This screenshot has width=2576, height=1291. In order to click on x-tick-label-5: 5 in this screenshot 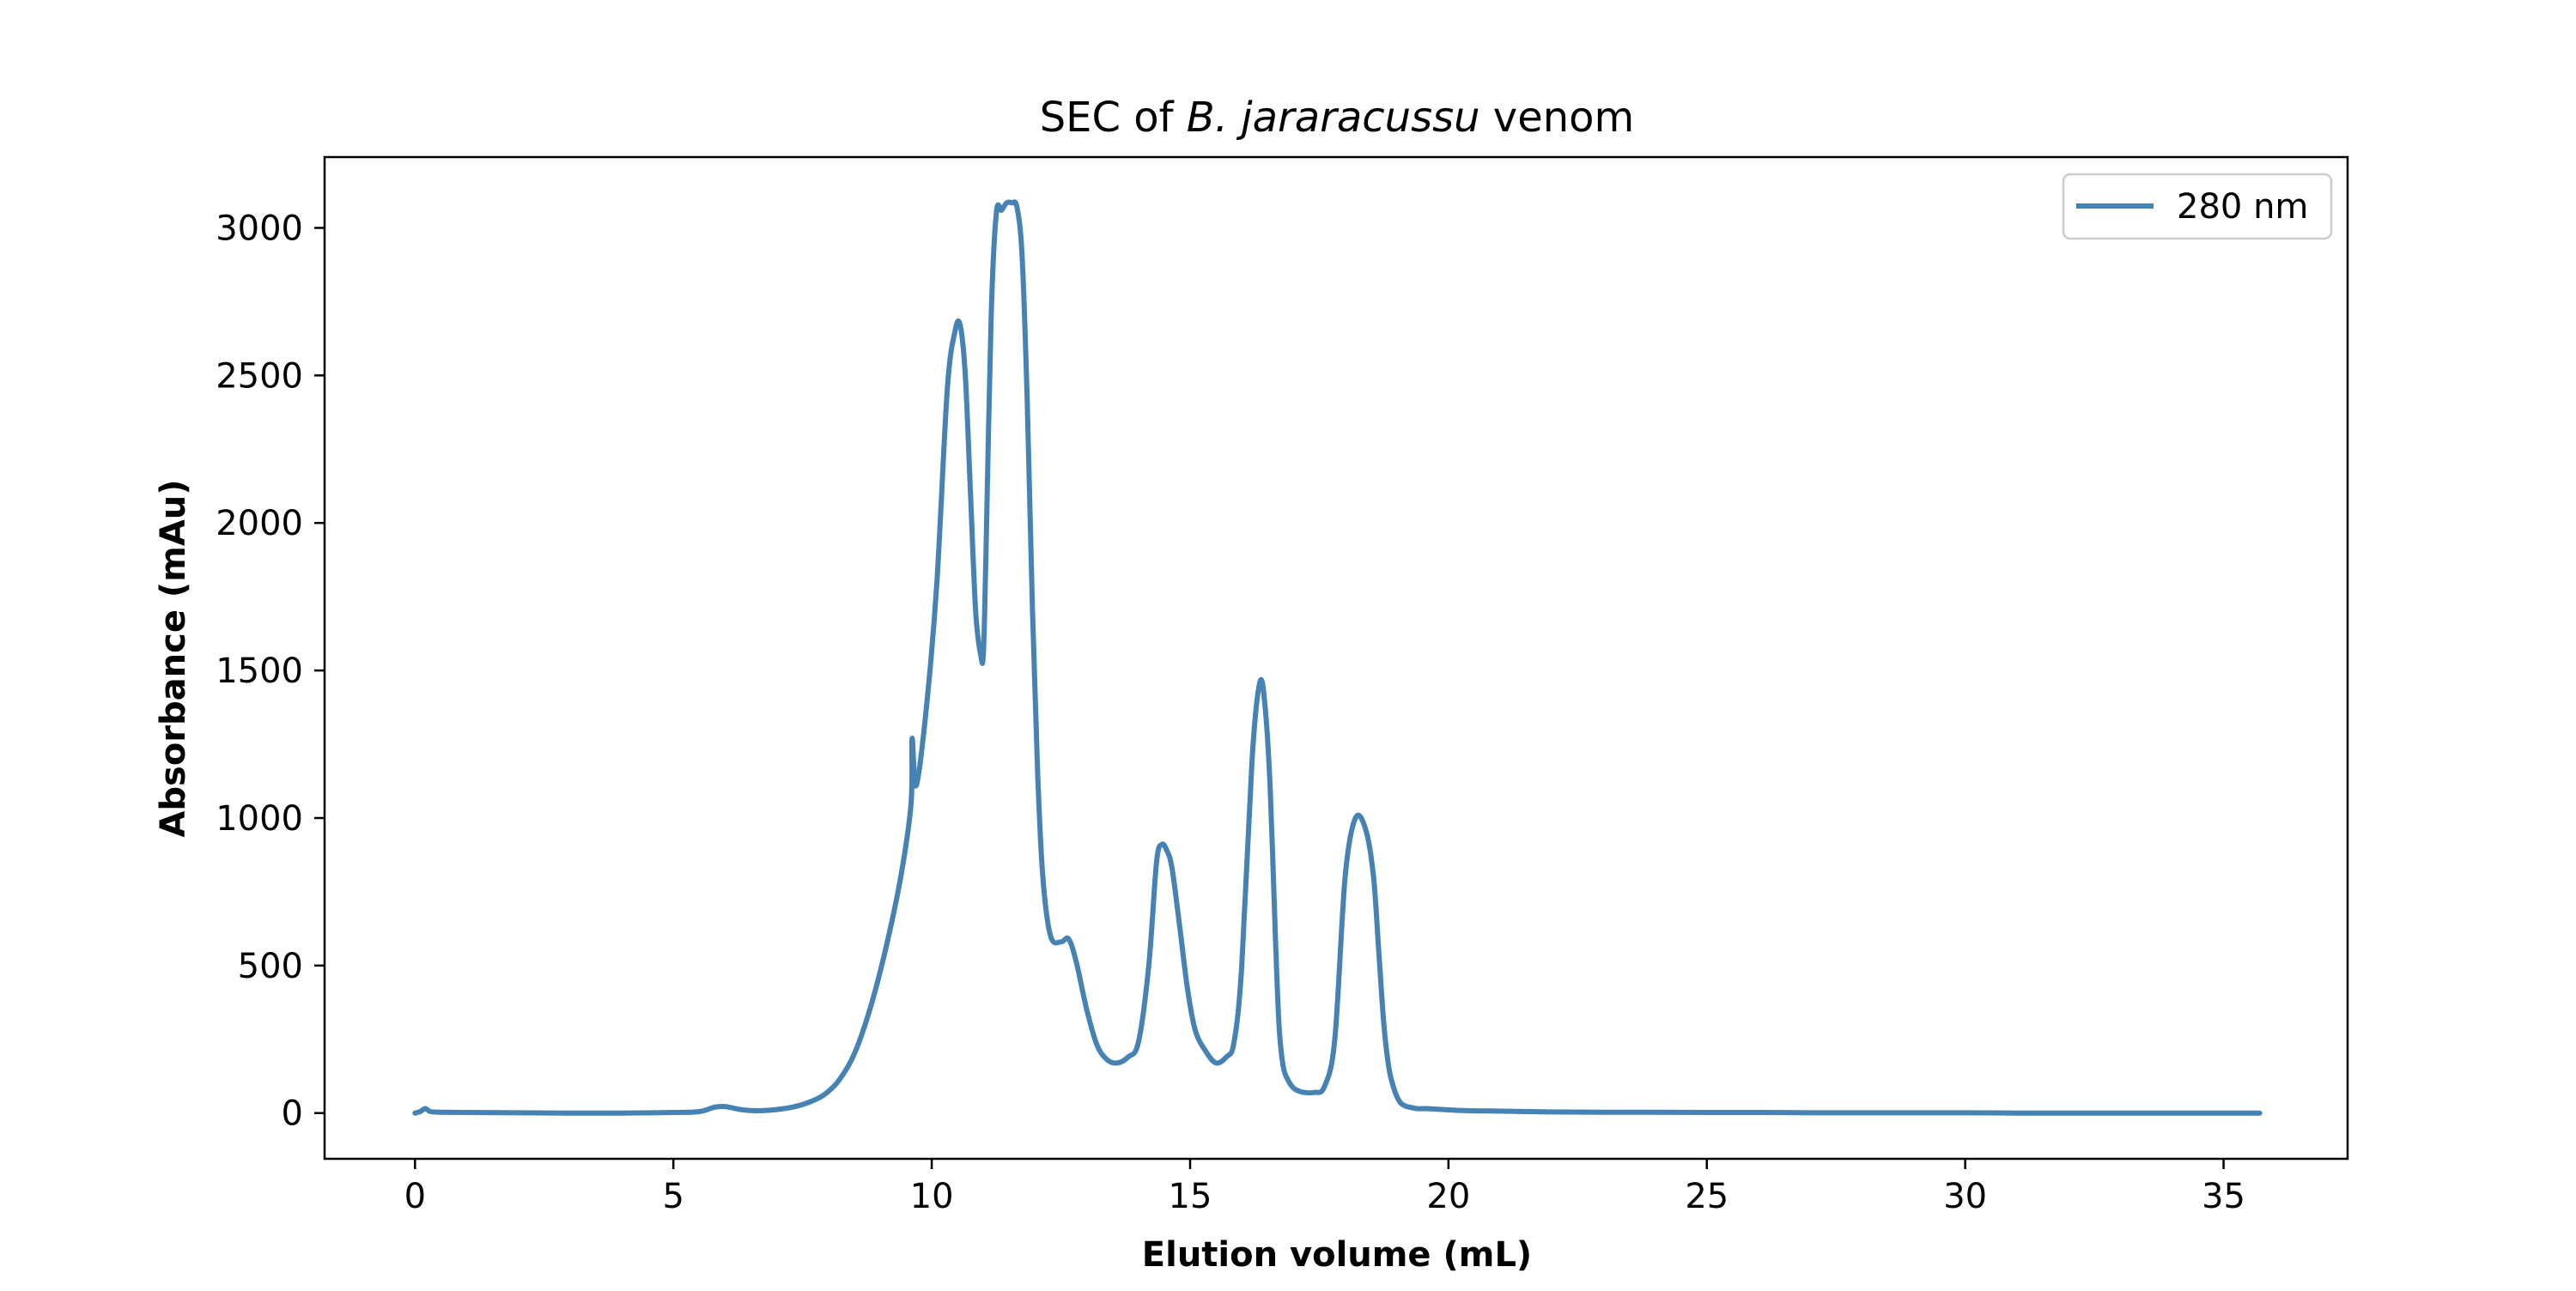, I will do `click(673, 1197)`.